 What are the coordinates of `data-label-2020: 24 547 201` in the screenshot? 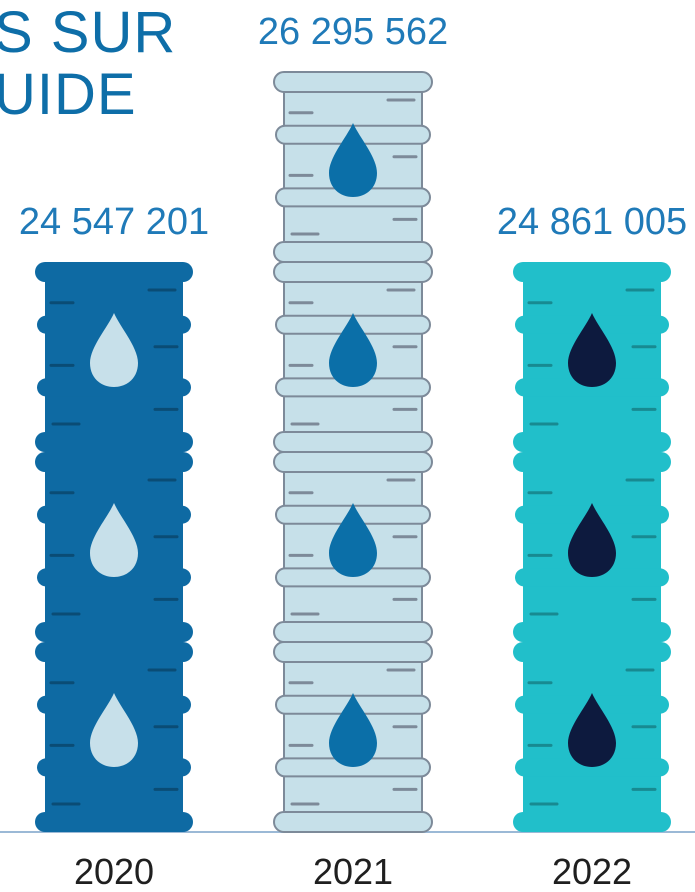 It's located at (114, 222).